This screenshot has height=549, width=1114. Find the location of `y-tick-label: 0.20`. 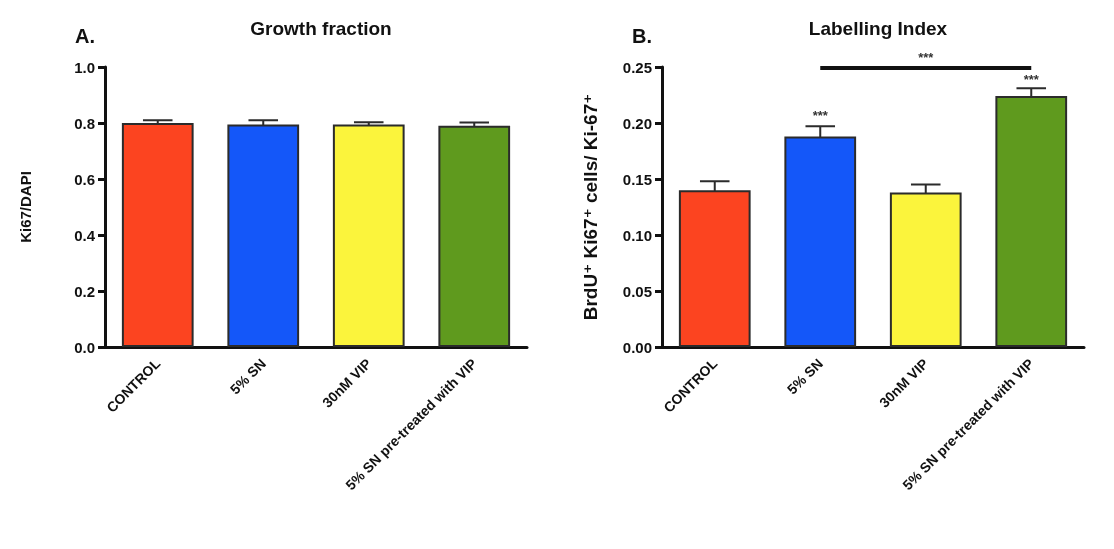

y-tick-label: 0.20 is located at coordinates (637, 123).